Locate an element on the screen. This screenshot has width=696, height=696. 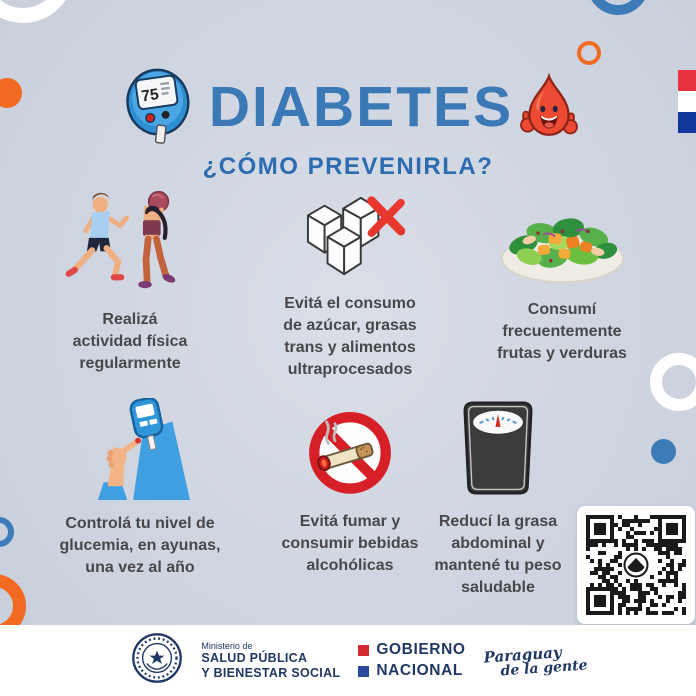
paraguay-seal-icon is located at coordinates (157, 660).